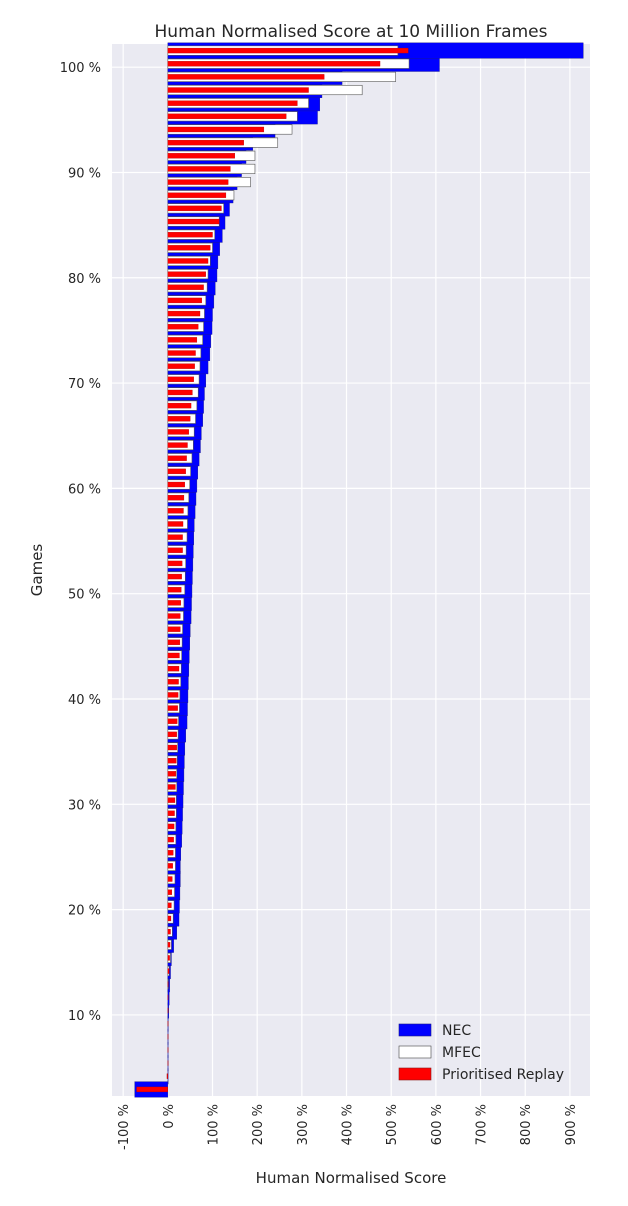 Image resolution: width=628 pixels, height=1206 pixels. I want to click on legend-swatch-nec, so click(415, 1030).